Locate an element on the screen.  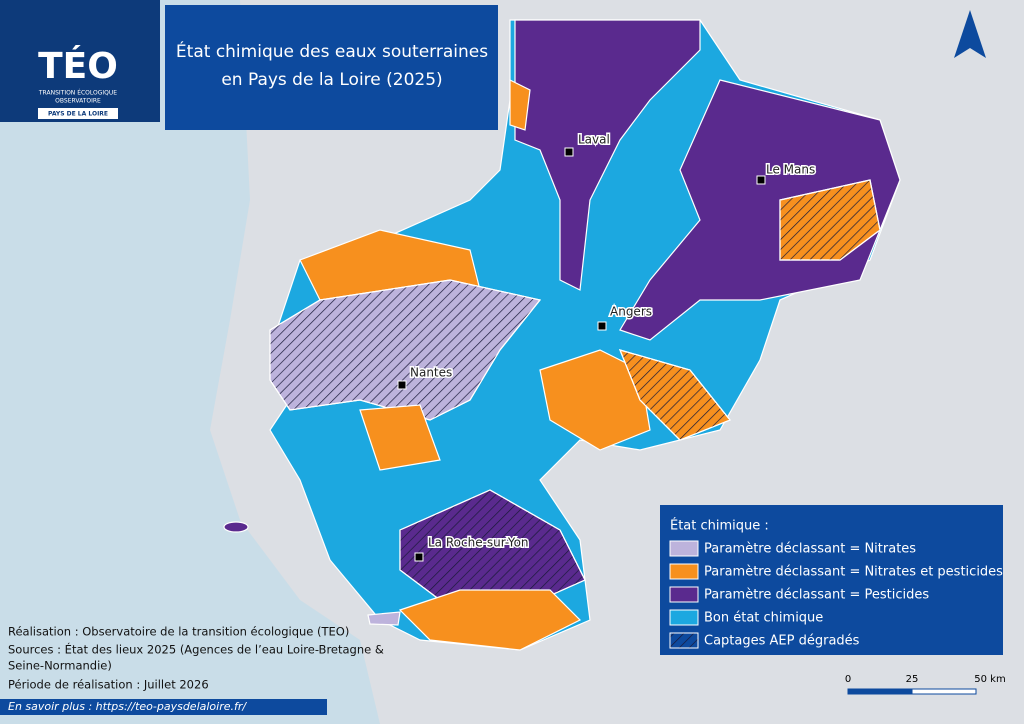
scale-label: 50 km is located at coordinates (989, 679).